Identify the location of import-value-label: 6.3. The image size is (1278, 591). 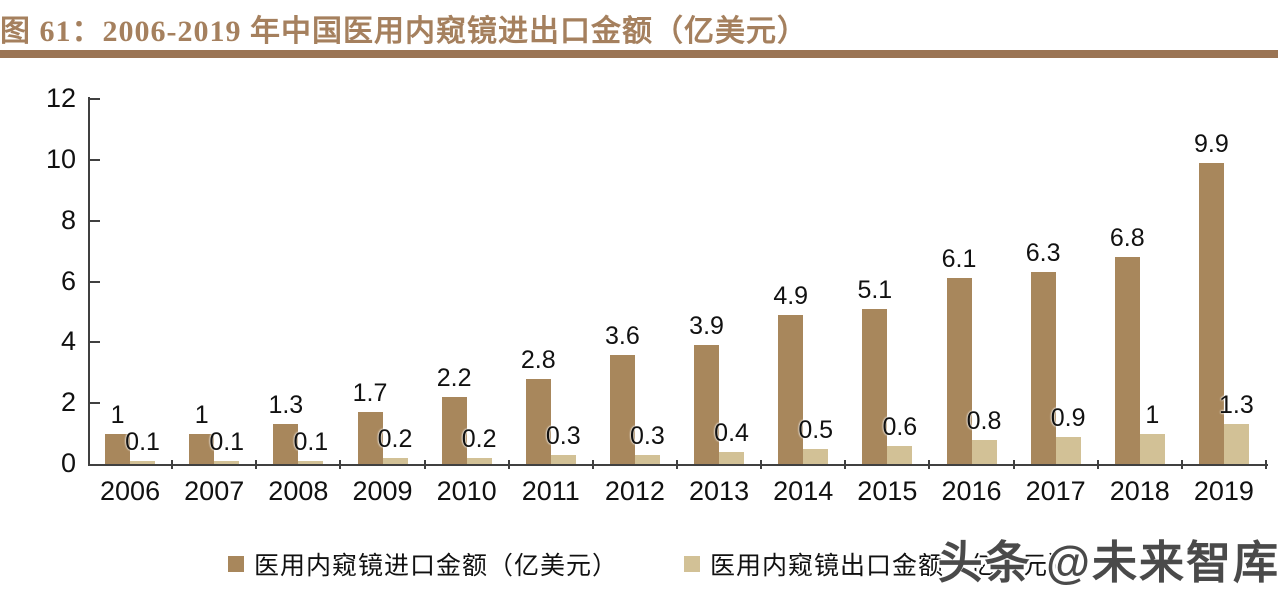
(1043, 253).